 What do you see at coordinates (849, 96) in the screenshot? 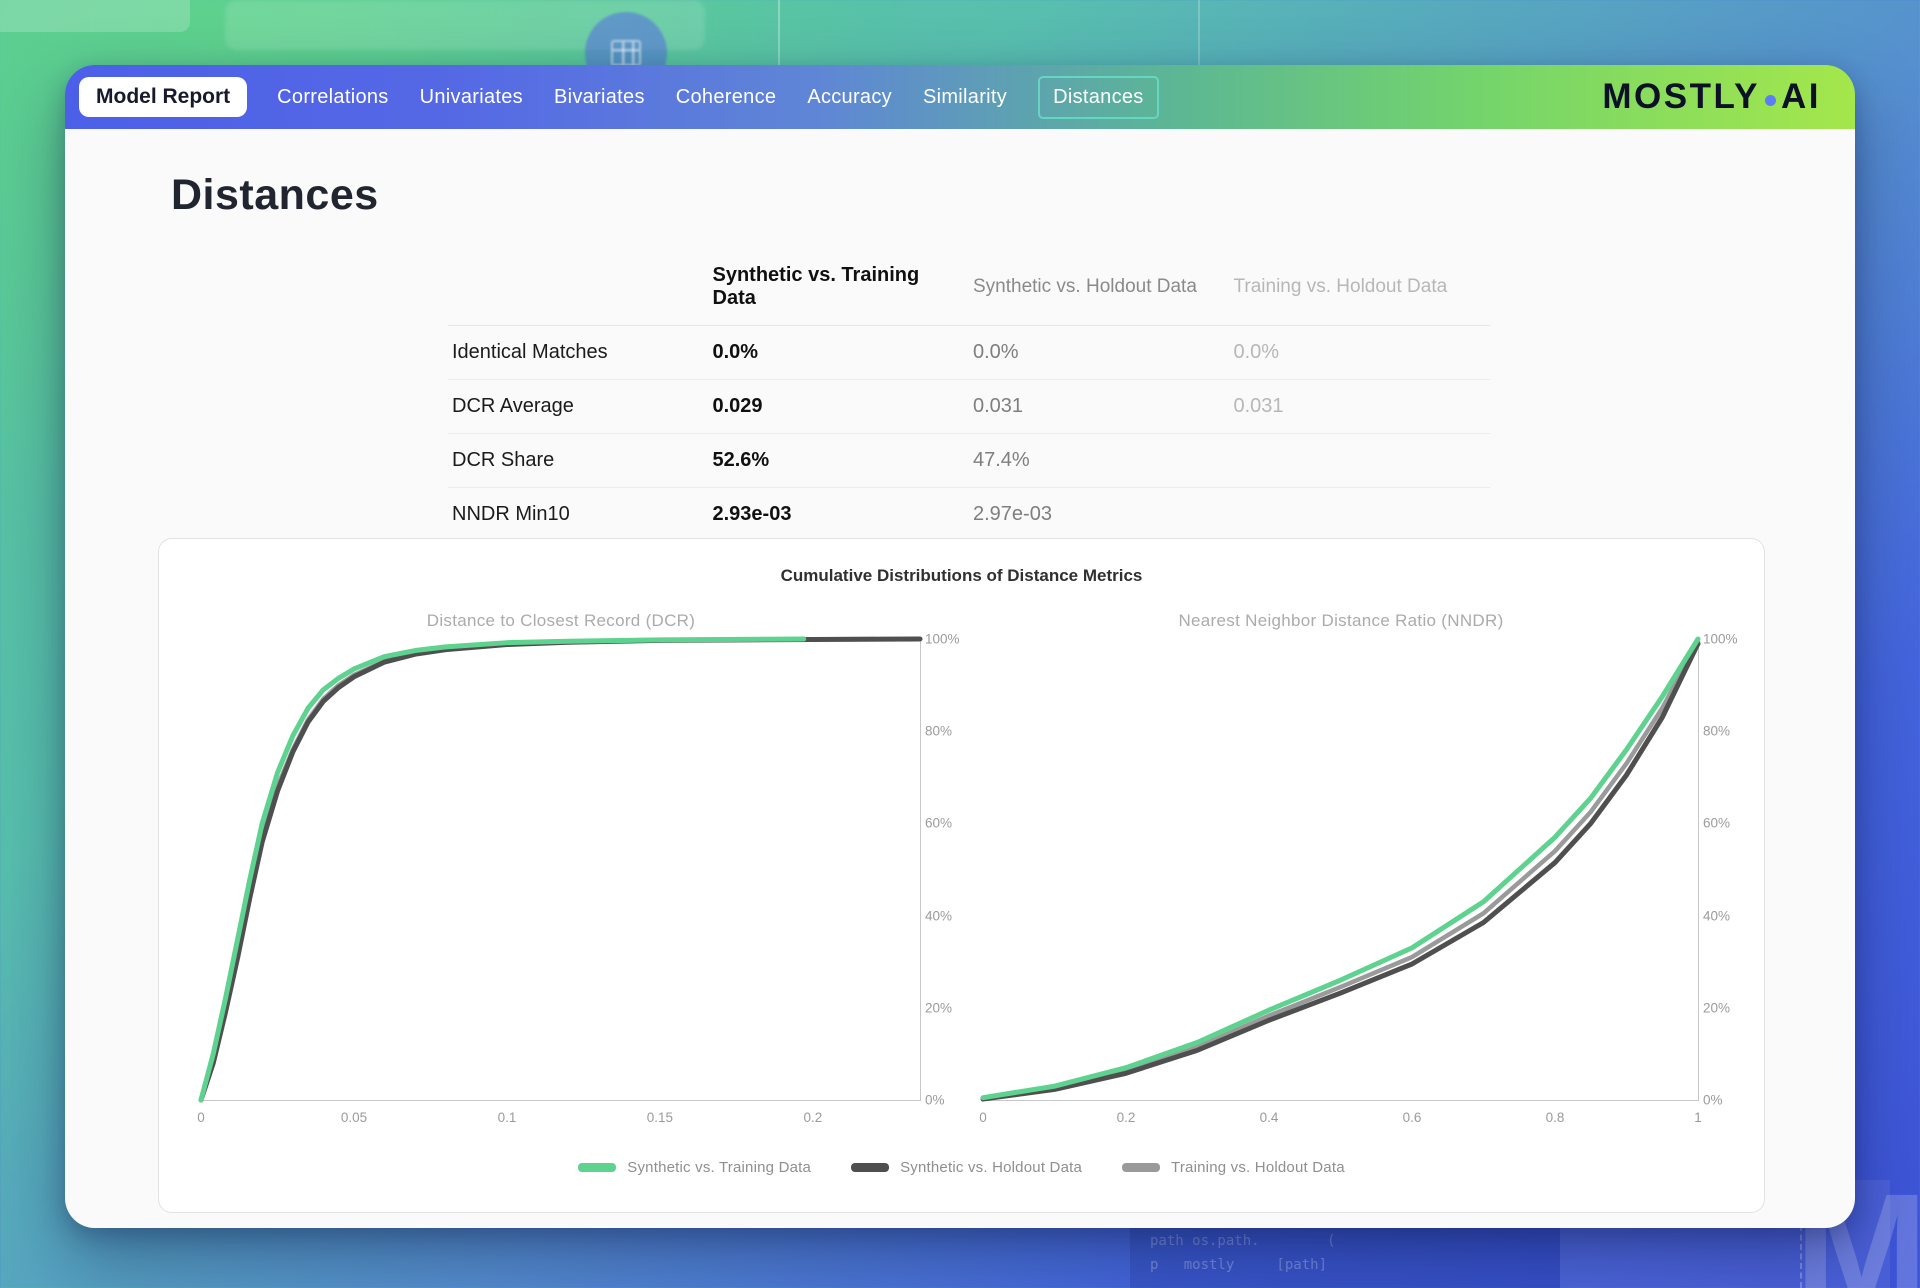
I see `tab-accuracy: Accuracy` at bounding box center [849, 96].